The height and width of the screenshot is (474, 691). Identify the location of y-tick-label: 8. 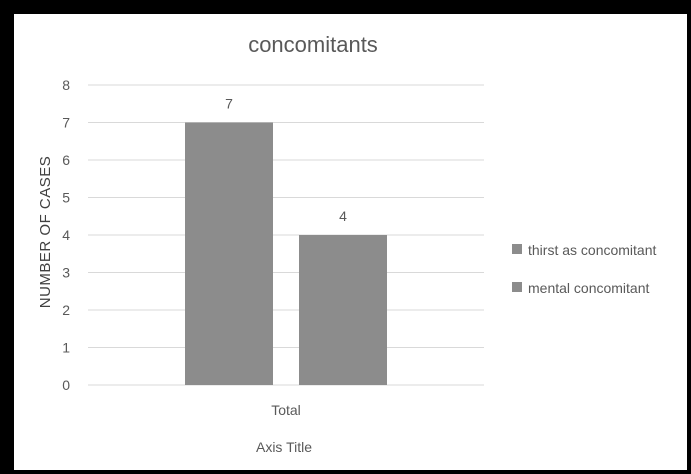
(66, 85).